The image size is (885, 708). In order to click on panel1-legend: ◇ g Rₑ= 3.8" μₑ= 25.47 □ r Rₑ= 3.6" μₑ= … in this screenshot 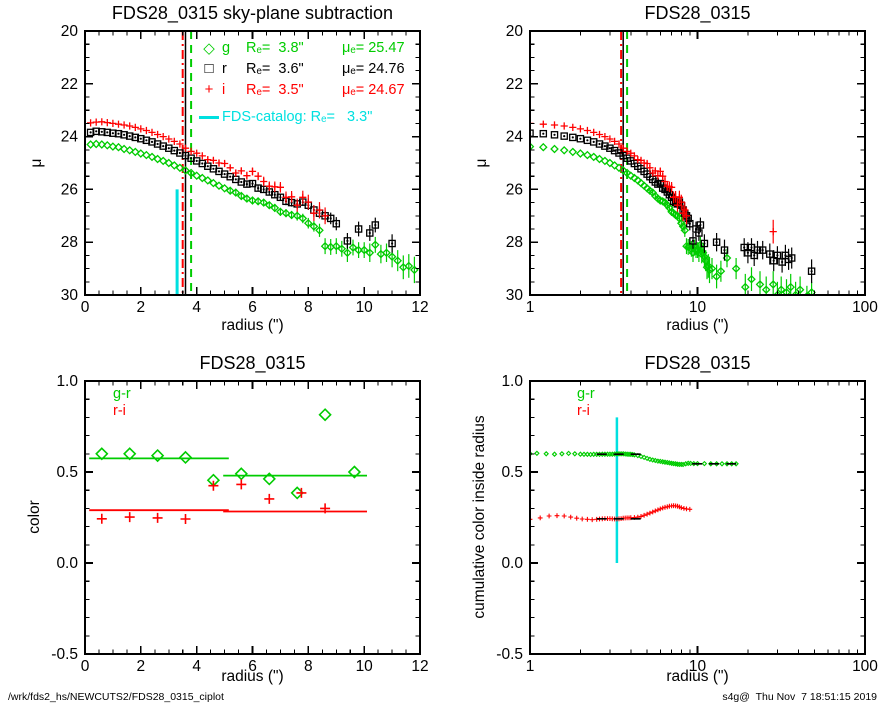, I will do `click(300, 82)`.